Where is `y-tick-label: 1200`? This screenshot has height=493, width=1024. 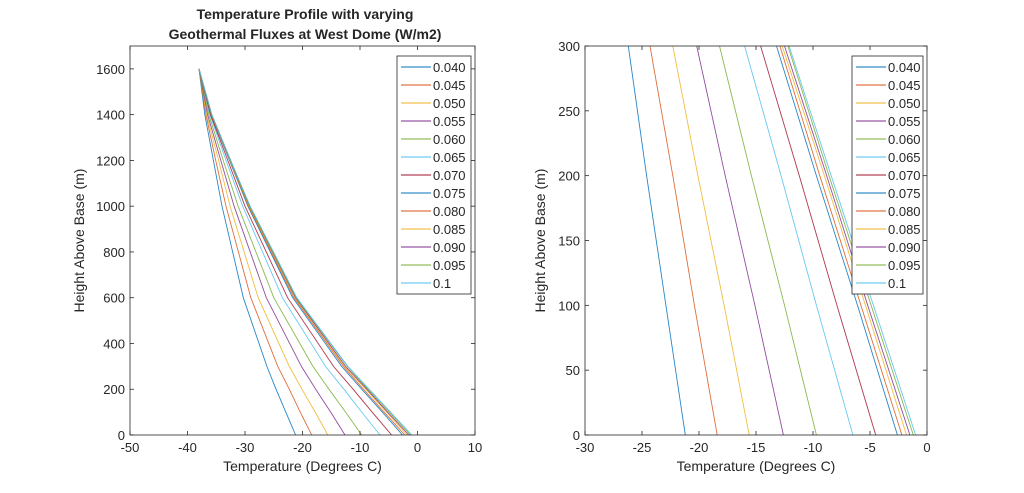
y-tick-label: 1200 is located at coordinates (110, 160).